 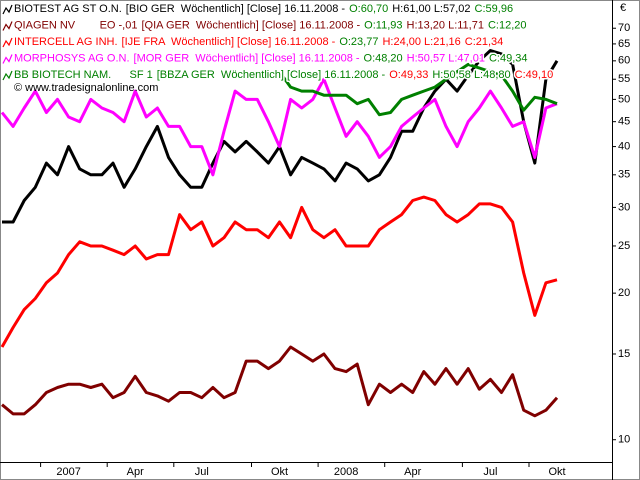 I want to click on watermark: © www.tradesignalonline.com, so click(x=86, y=88).